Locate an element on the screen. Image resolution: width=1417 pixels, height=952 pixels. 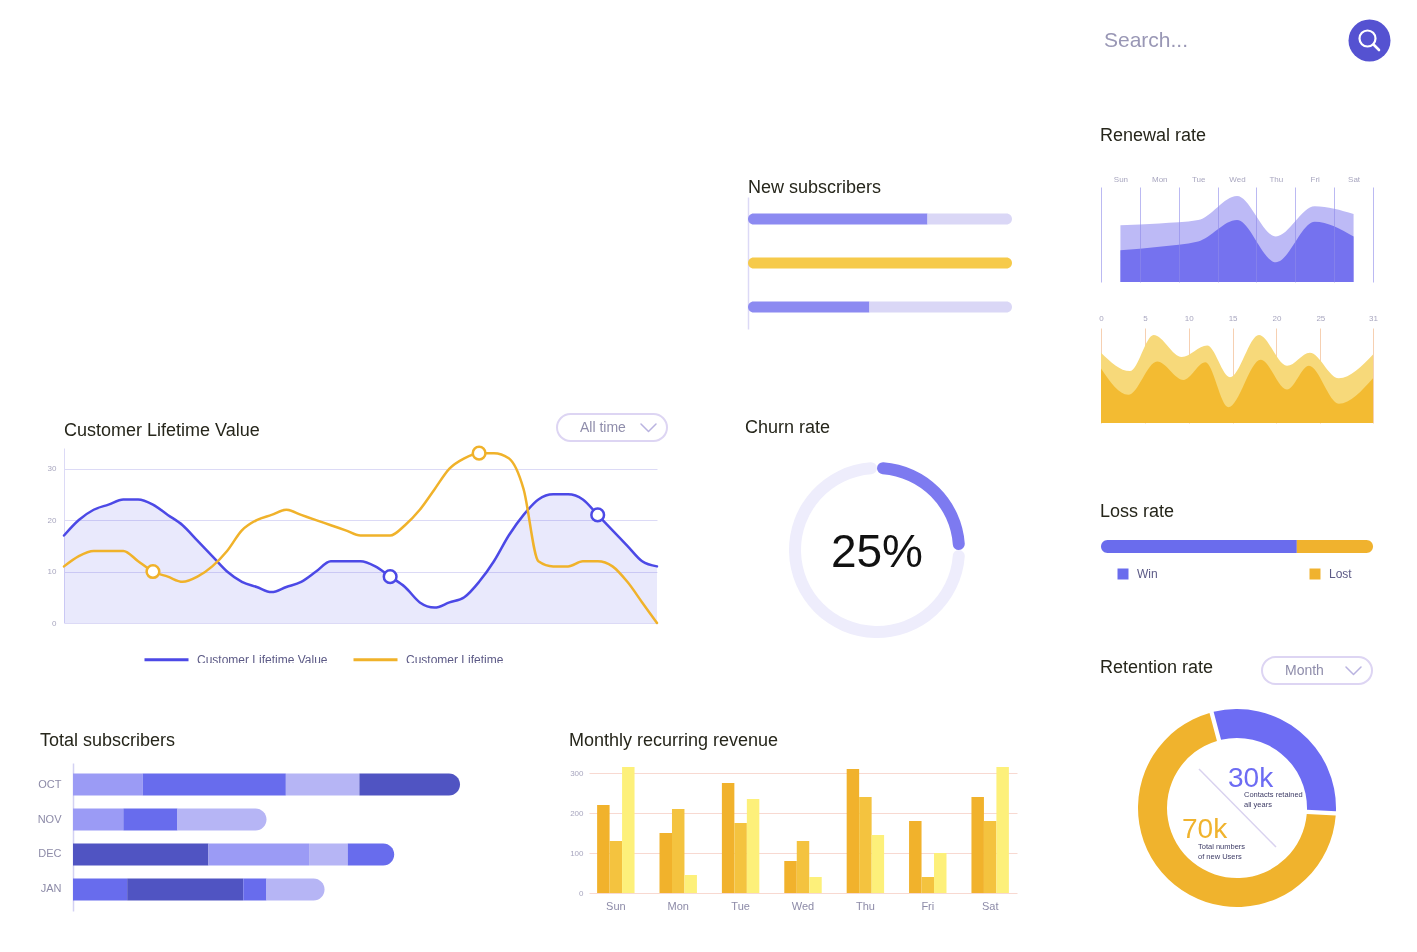
chart-title: Churn rate is located at coordinates (788, 427).